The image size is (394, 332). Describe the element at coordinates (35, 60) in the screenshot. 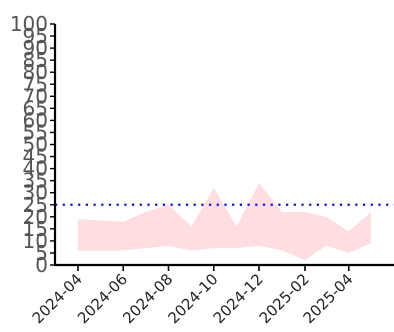

I see `y-tick-label: 85` at that location.